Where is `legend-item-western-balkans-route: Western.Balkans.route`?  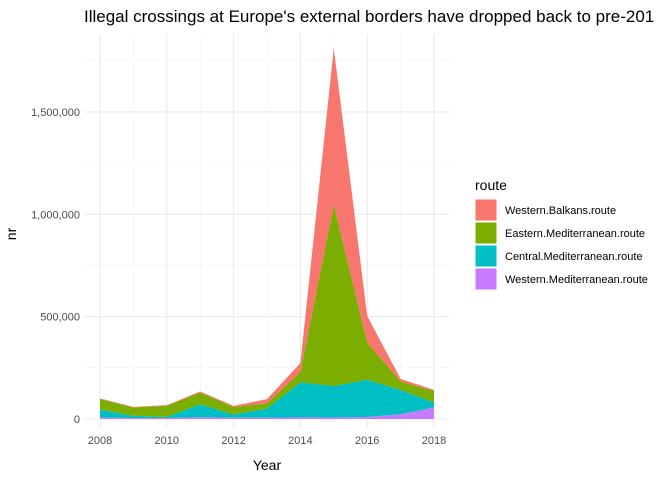
legend-item-western-balkans-route: Western.Balkans.route is located at coordinates (545, 210).